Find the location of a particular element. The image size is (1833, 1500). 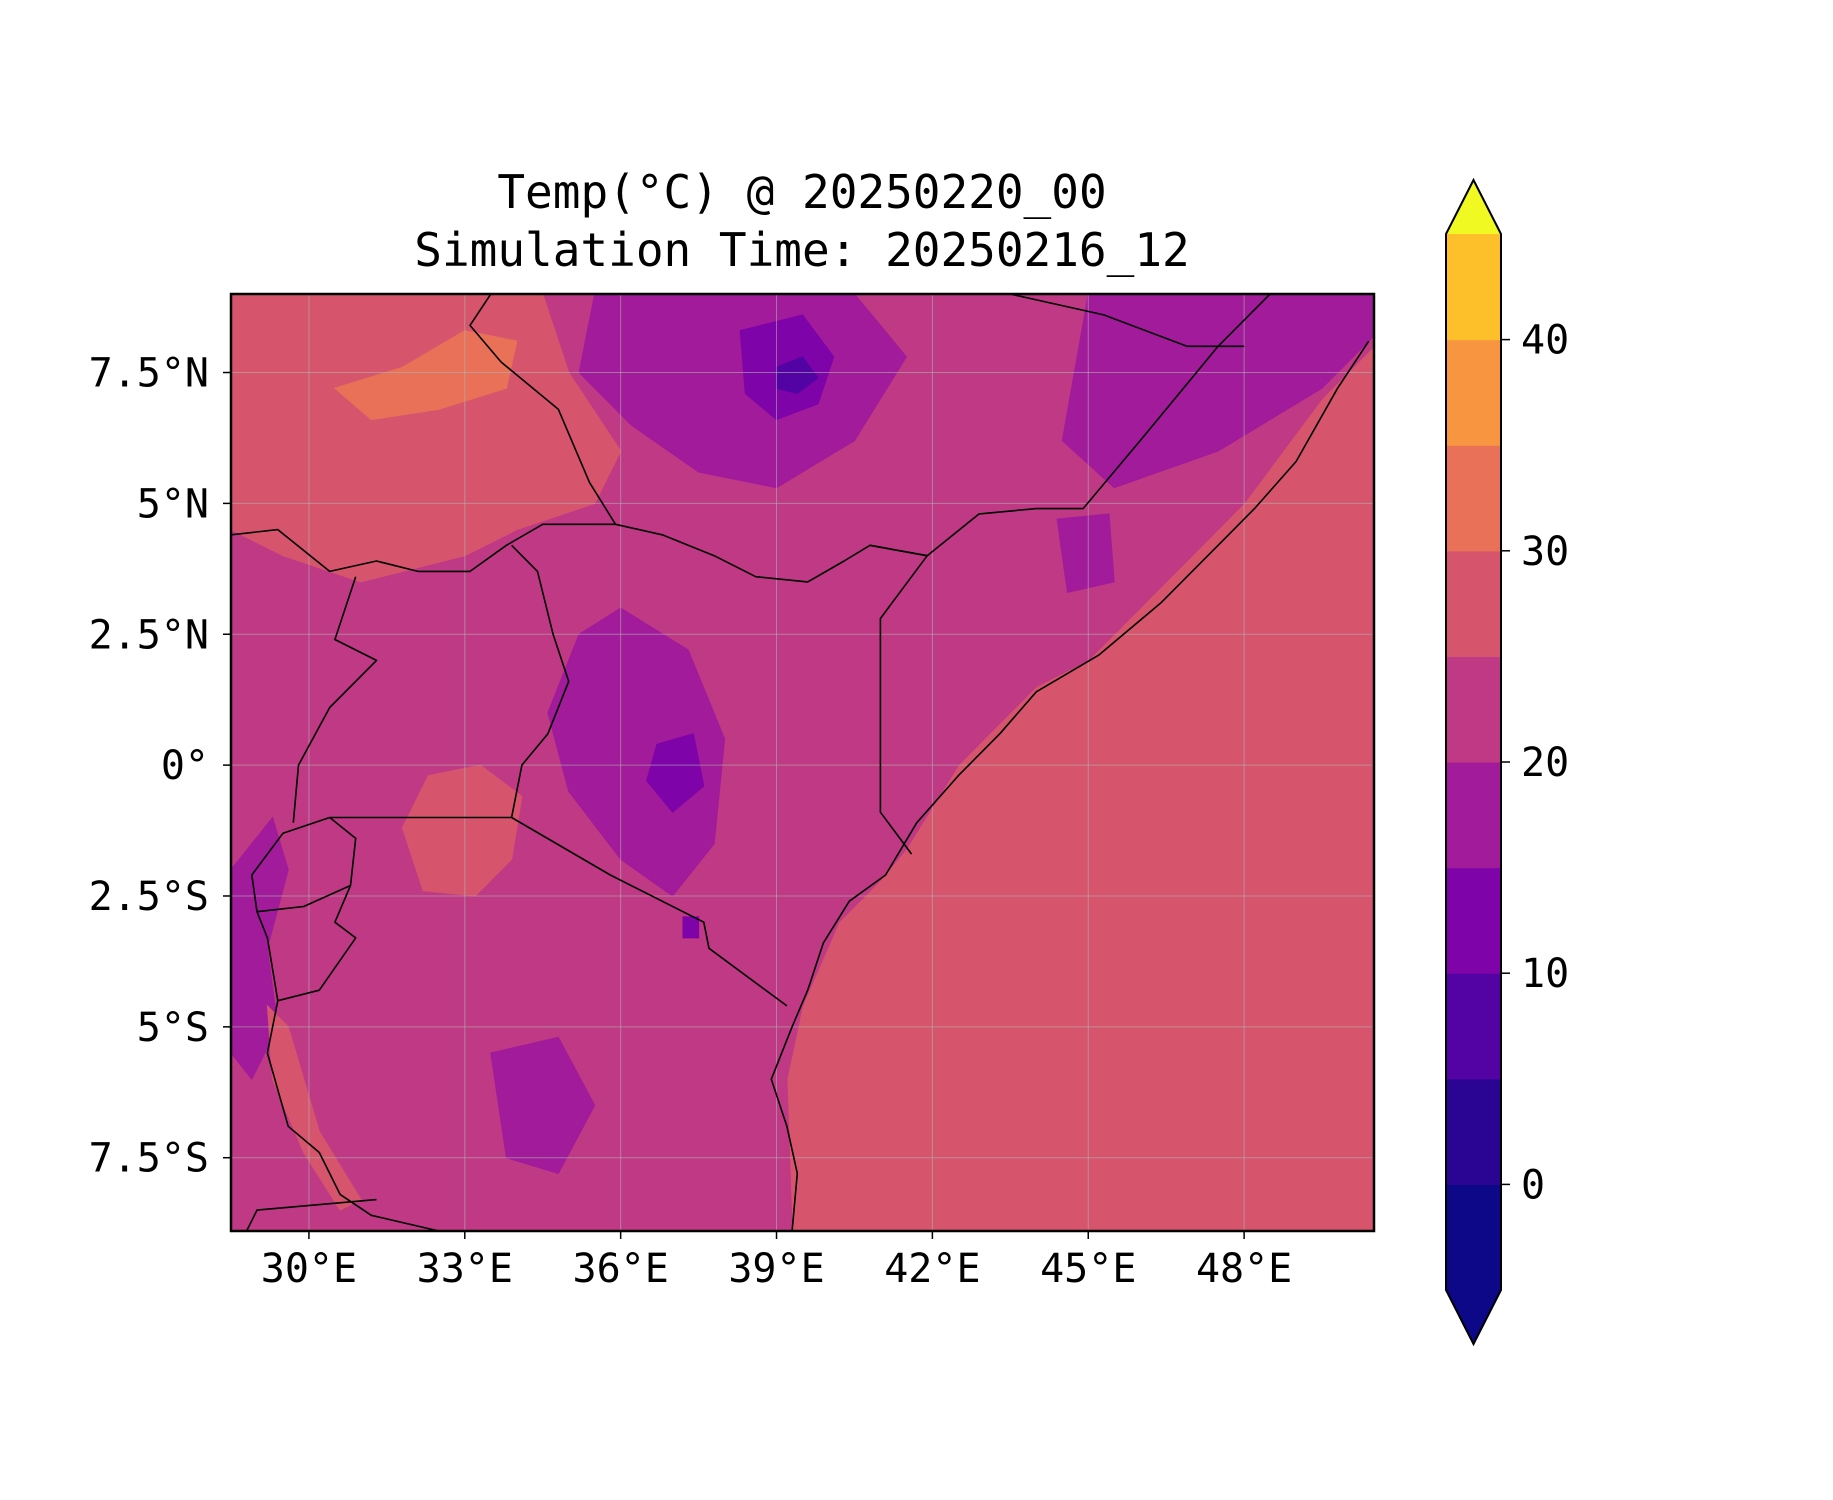

x-tick-label: 39°E is located at coordinates (776, 1269).